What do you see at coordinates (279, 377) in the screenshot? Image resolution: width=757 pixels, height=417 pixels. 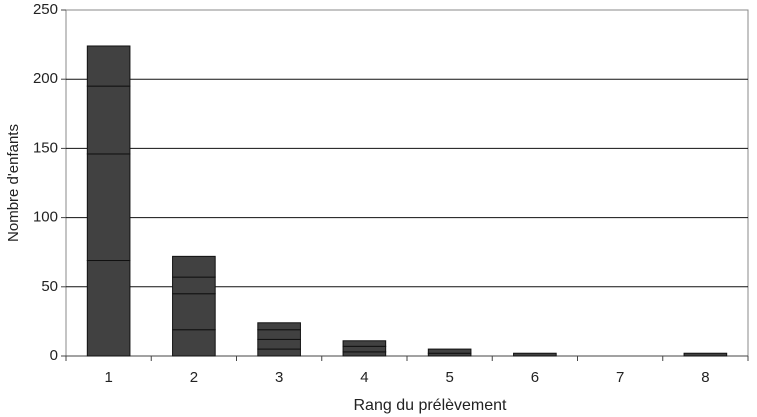 I see `x-tick-label: 3` at bounding box center [279, 377].